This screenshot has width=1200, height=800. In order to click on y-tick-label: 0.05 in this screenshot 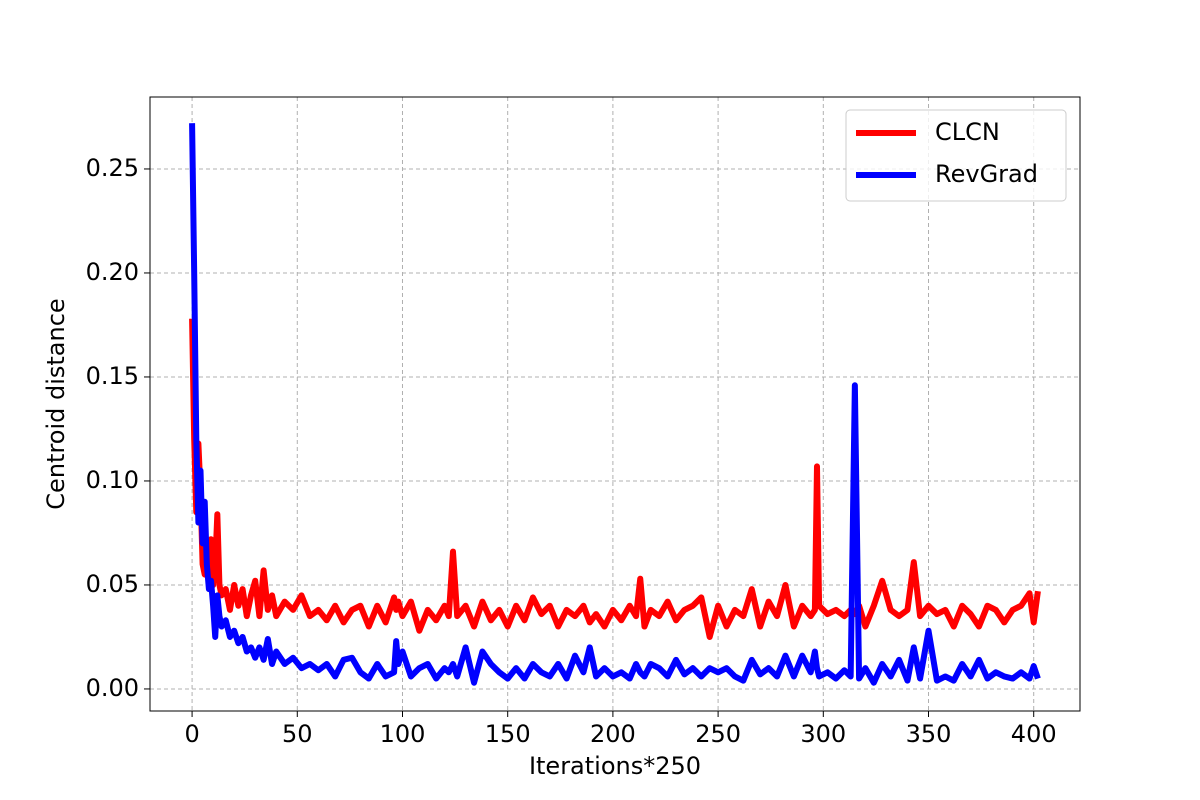, I will do `click(112, 584)`.